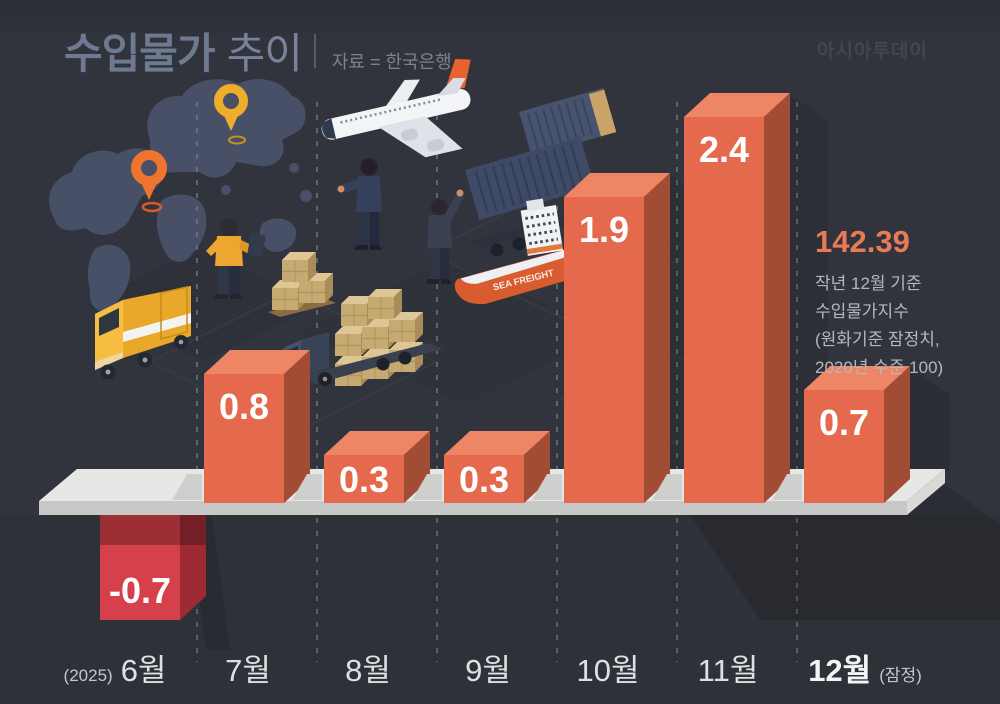  Describe the element at coordinates (231, 114) in the screenshot. I see `location-pin-yellow-icon` at that location.